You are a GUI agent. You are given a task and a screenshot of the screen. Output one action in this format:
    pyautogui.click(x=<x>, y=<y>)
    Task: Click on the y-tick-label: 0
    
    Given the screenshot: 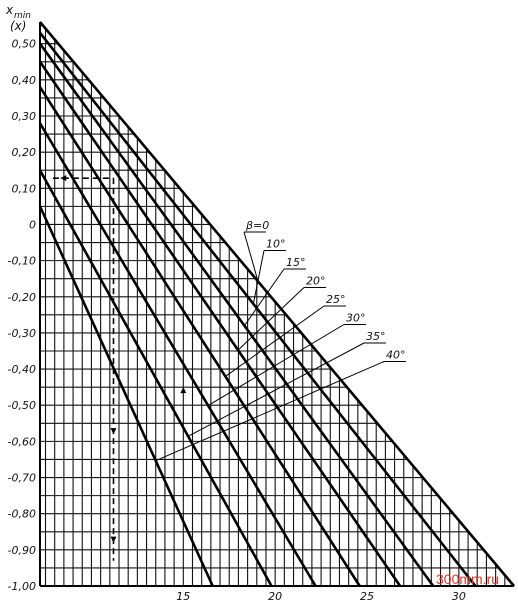 What is the action you would take?
    pyautogui.click(x=32, y=224)
    